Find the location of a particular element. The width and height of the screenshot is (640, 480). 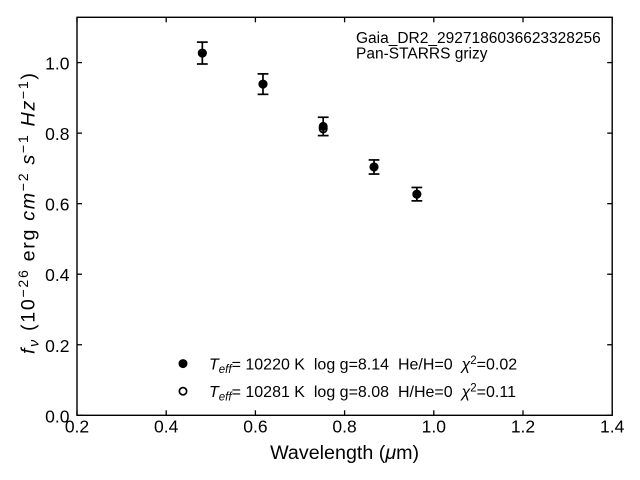

x-tick-label: 0.2 is located at coordinates (77, 427).